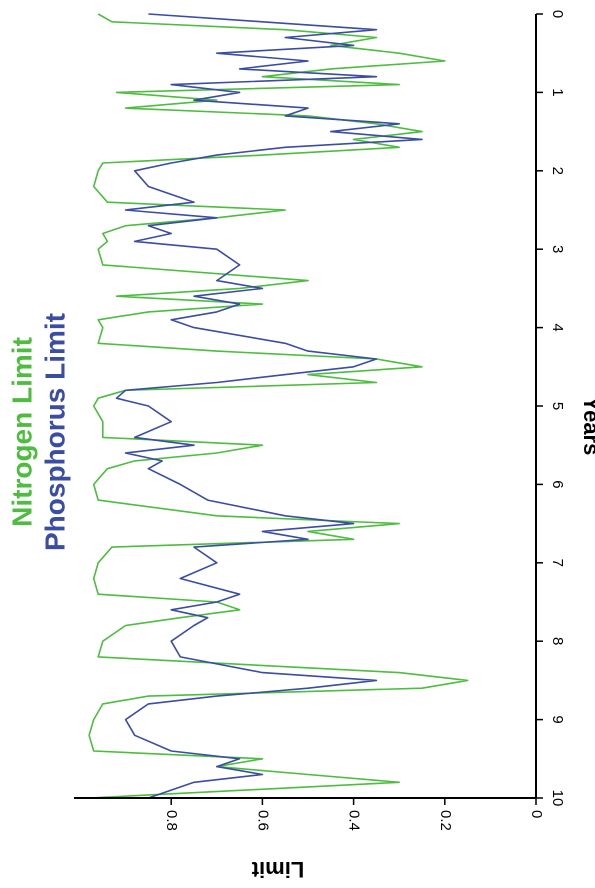 This screenshot has width=595, height=888. What do you see at coordinates (536, 814) in the screenshot?
I see `y-tick-label: 0` at bounding box center [536, 814].